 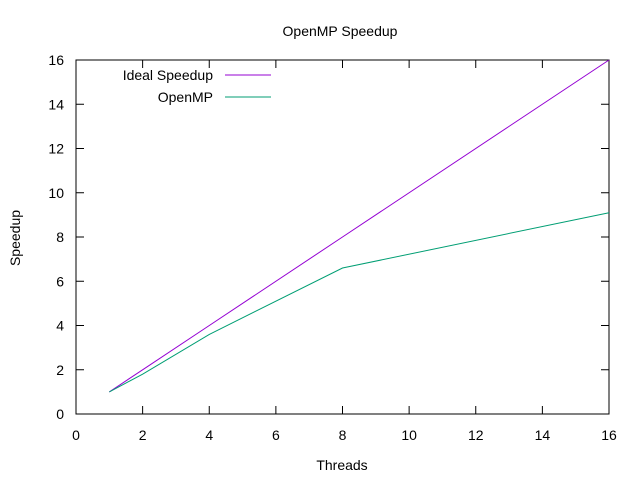 I want to click on x-tick-label: 0, so click(x=76, y=435).